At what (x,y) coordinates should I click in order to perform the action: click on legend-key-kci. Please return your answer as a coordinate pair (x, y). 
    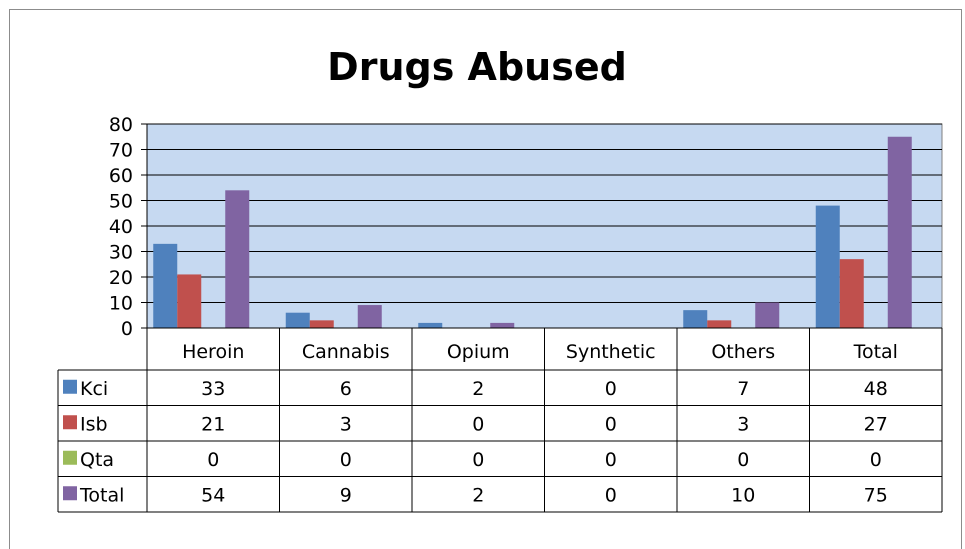
    Looking at the image, I should click on (70, 386).